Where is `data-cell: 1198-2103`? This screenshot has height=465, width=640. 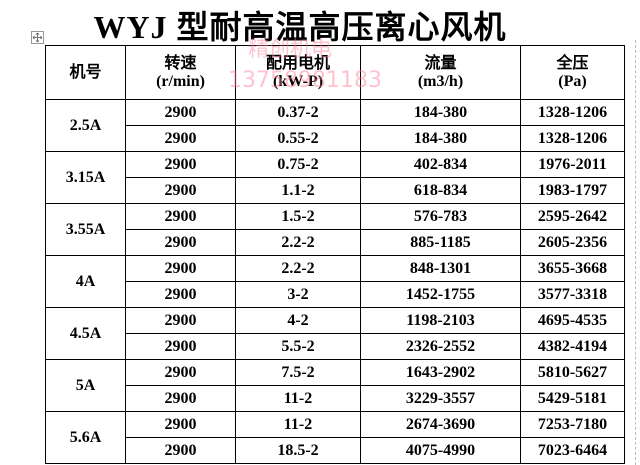 data-cell: 1198-2103 is located at coordinates (440, 320).